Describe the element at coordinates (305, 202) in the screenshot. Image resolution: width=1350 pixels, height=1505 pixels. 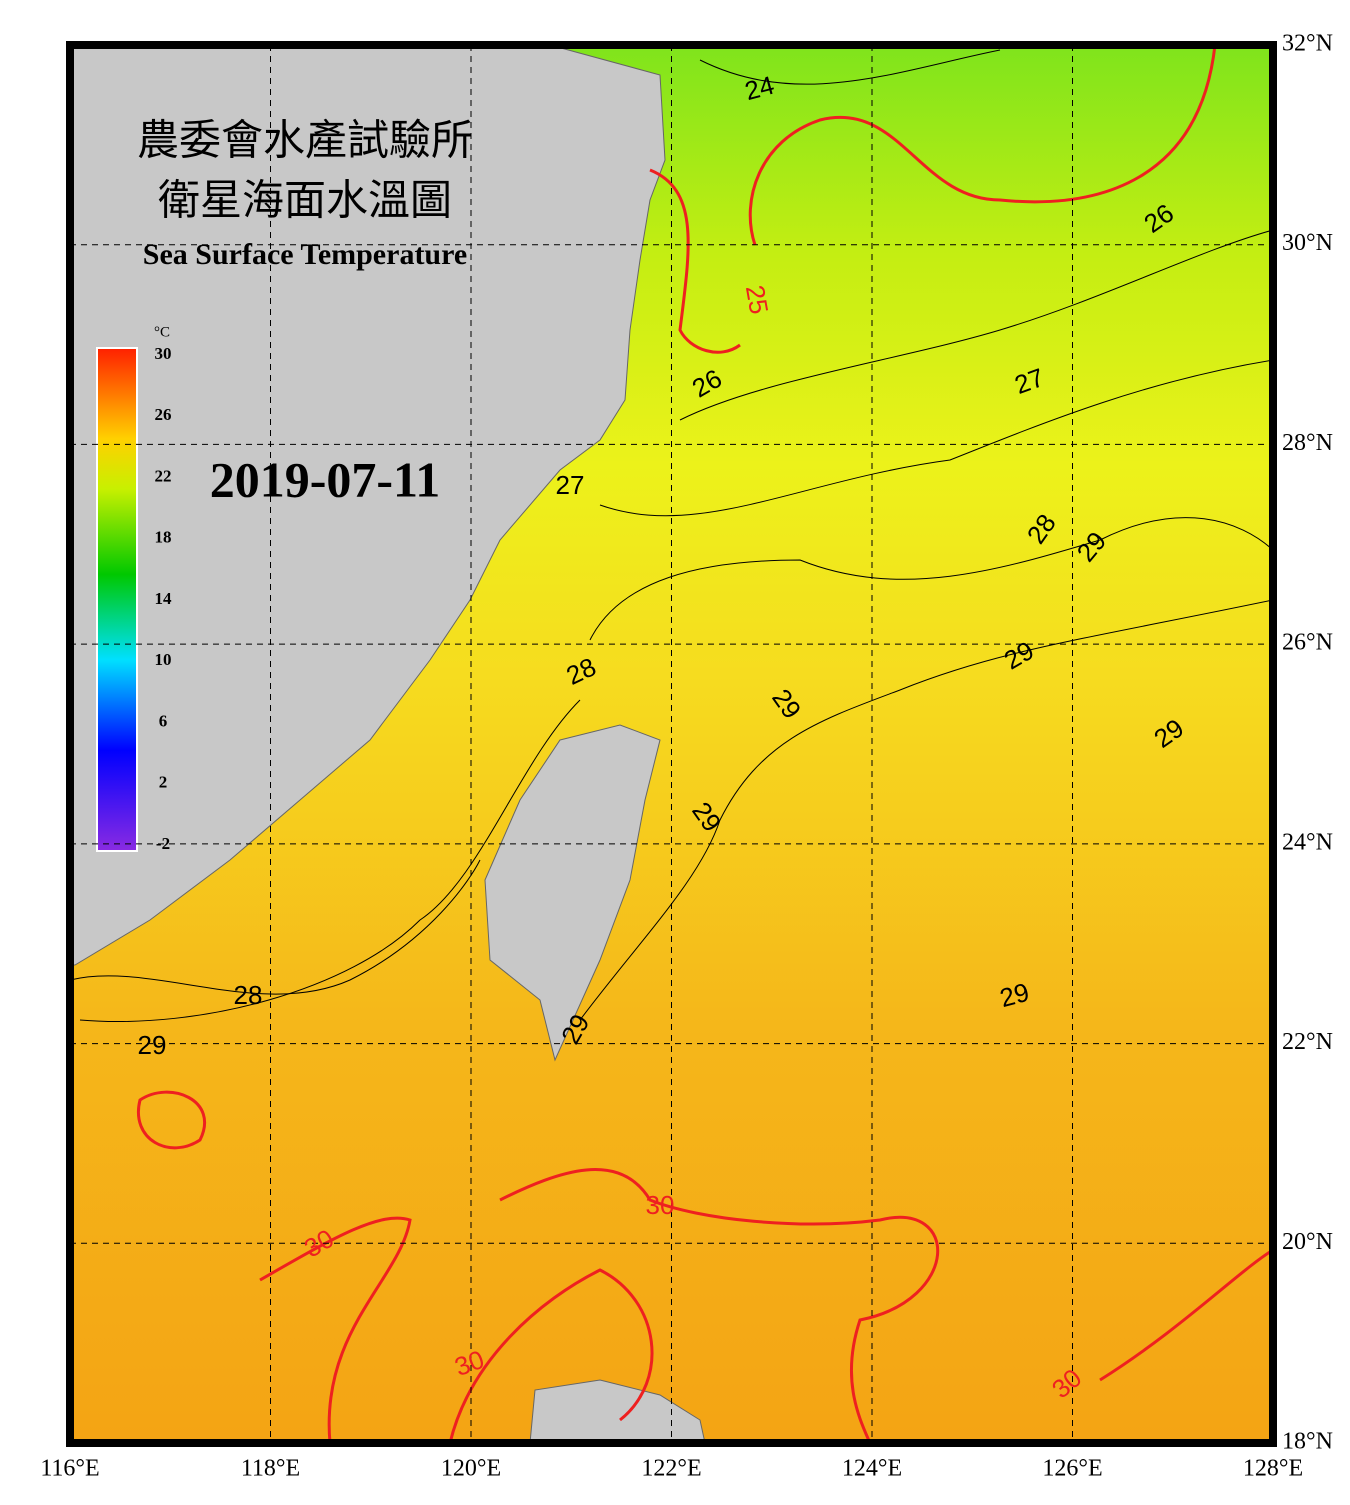
I see `title-zh-2: 衛星海面水溫圖` at that location.